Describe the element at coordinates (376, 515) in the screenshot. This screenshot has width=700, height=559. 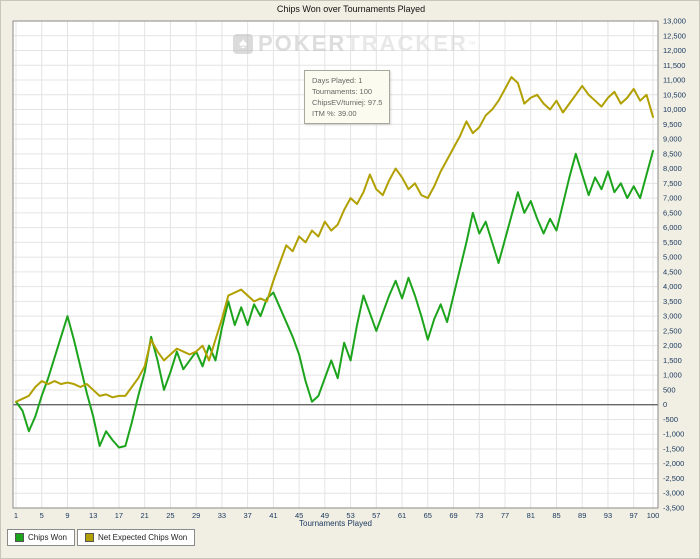
I see `x-tick-label: 57` at that location.